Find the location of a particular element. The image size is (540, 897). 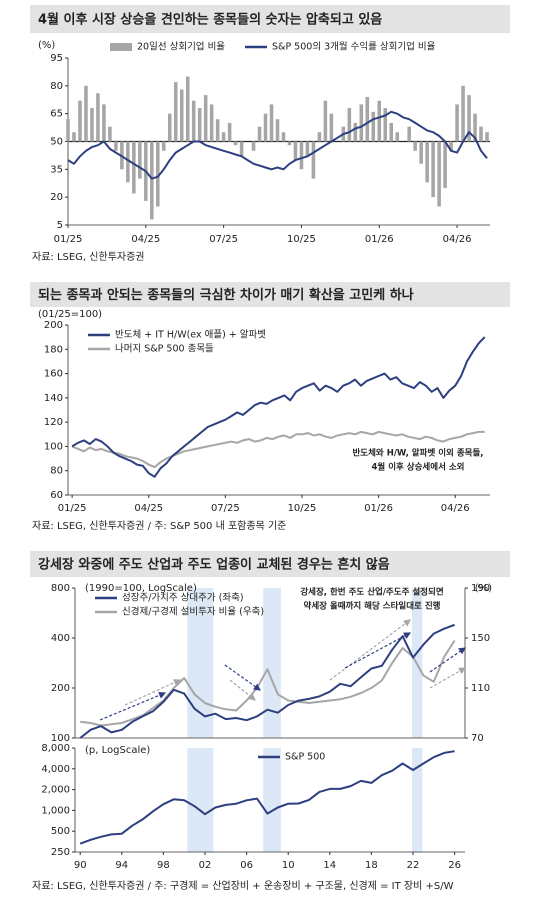

legend-swatch is located at coordinates (121, 47).